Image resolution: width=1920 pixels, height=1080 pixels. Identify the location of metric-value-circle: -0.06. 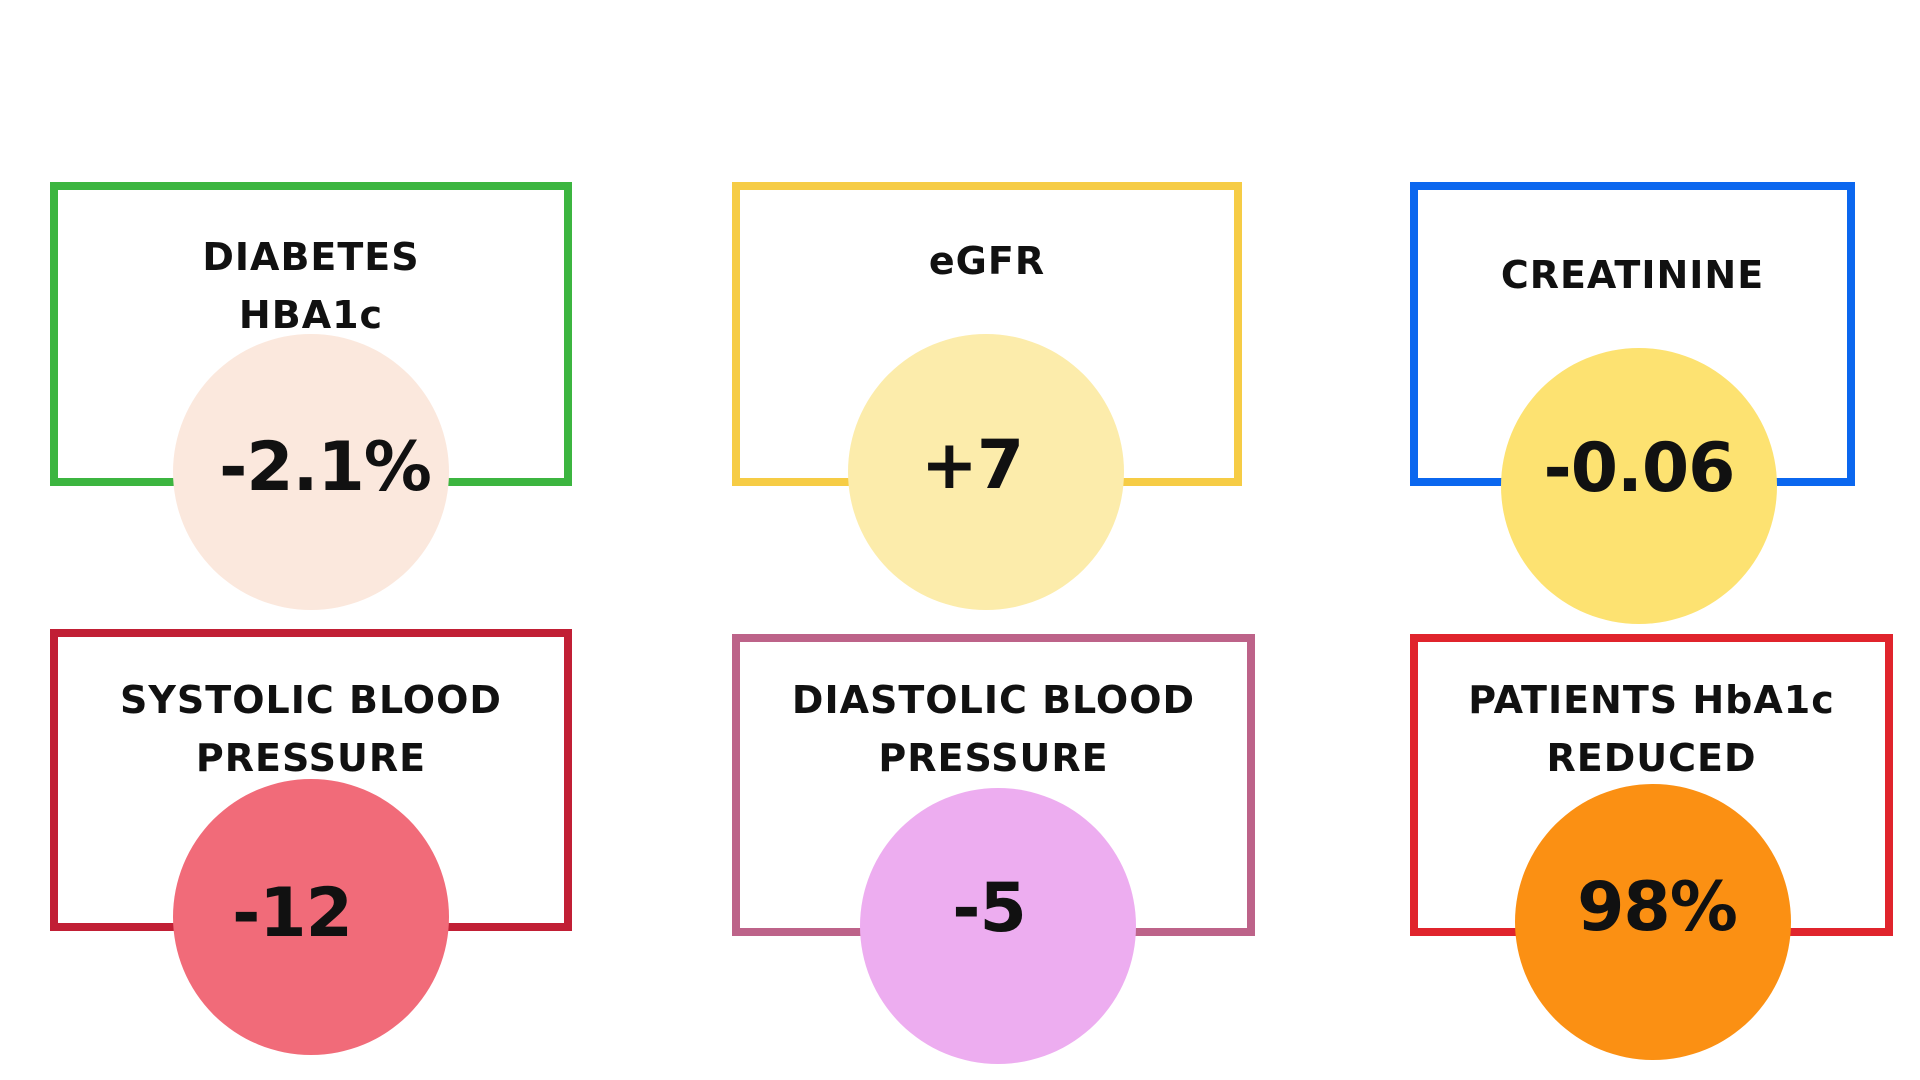
(1639, 486).